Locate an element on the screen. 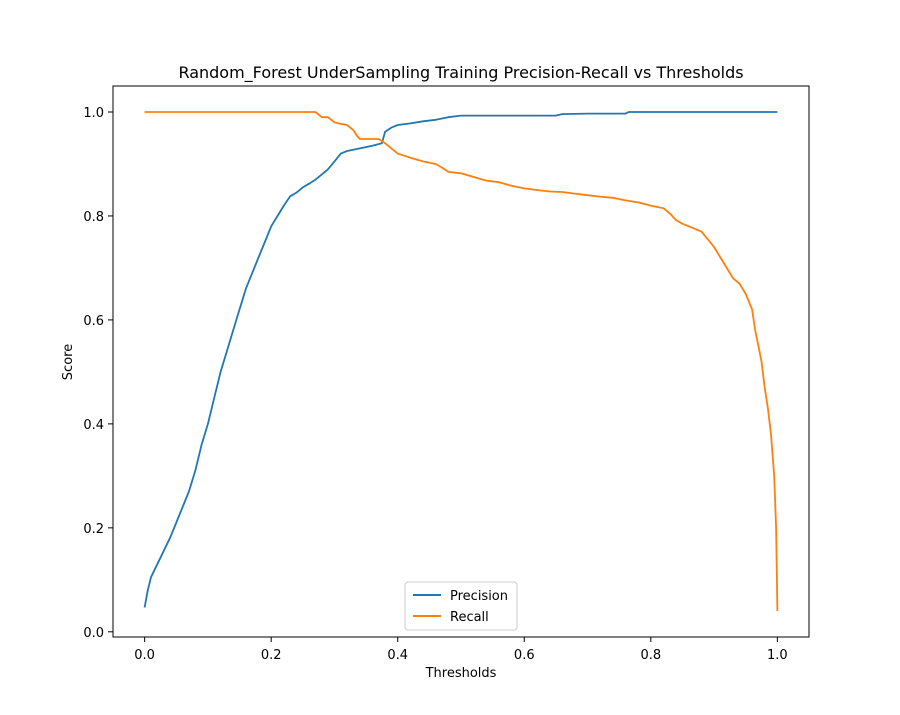 The height and width of the screenshot is (715, 900). y-tick-label: 1.0 is located at coordinates (93, 113).